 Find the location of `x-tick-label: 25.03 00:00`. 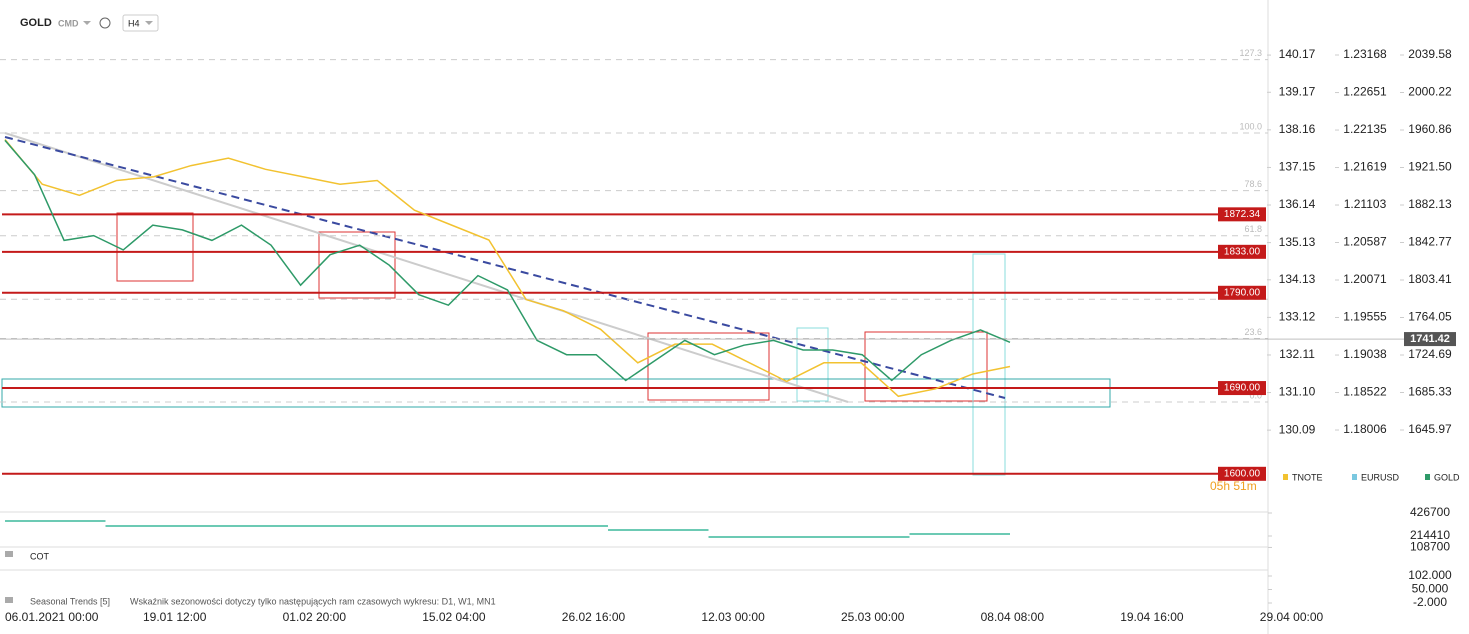

x-tick-label: 25.03 00:00 is located at coordinates (873, 617).